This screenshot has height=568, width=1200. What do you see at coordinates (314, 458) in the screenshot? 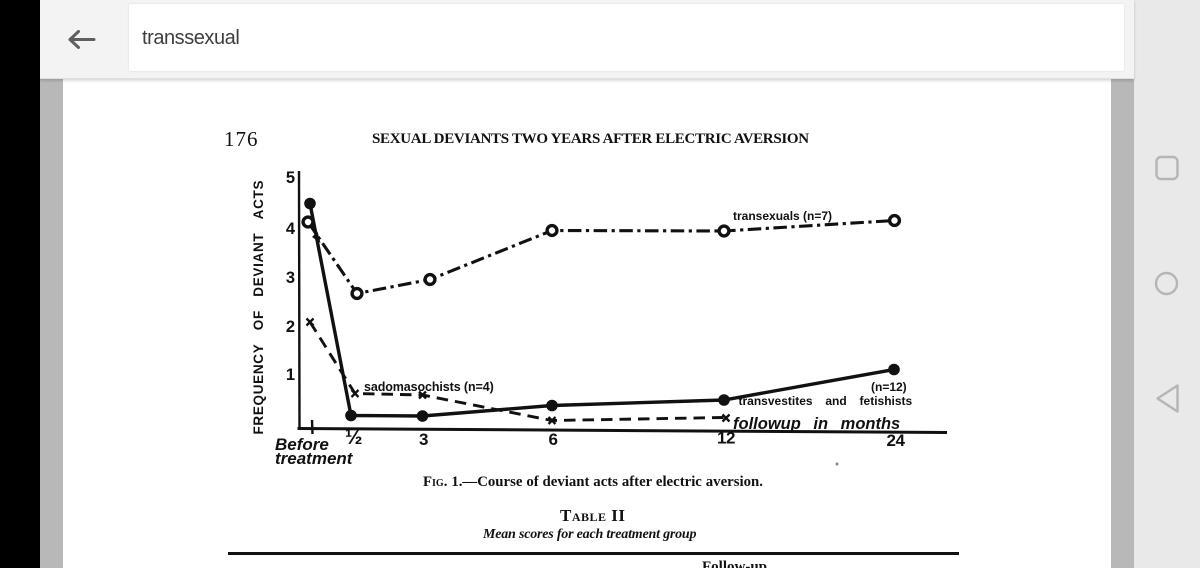
I see `svg-text: treatment` at bounding box center [314, 458].